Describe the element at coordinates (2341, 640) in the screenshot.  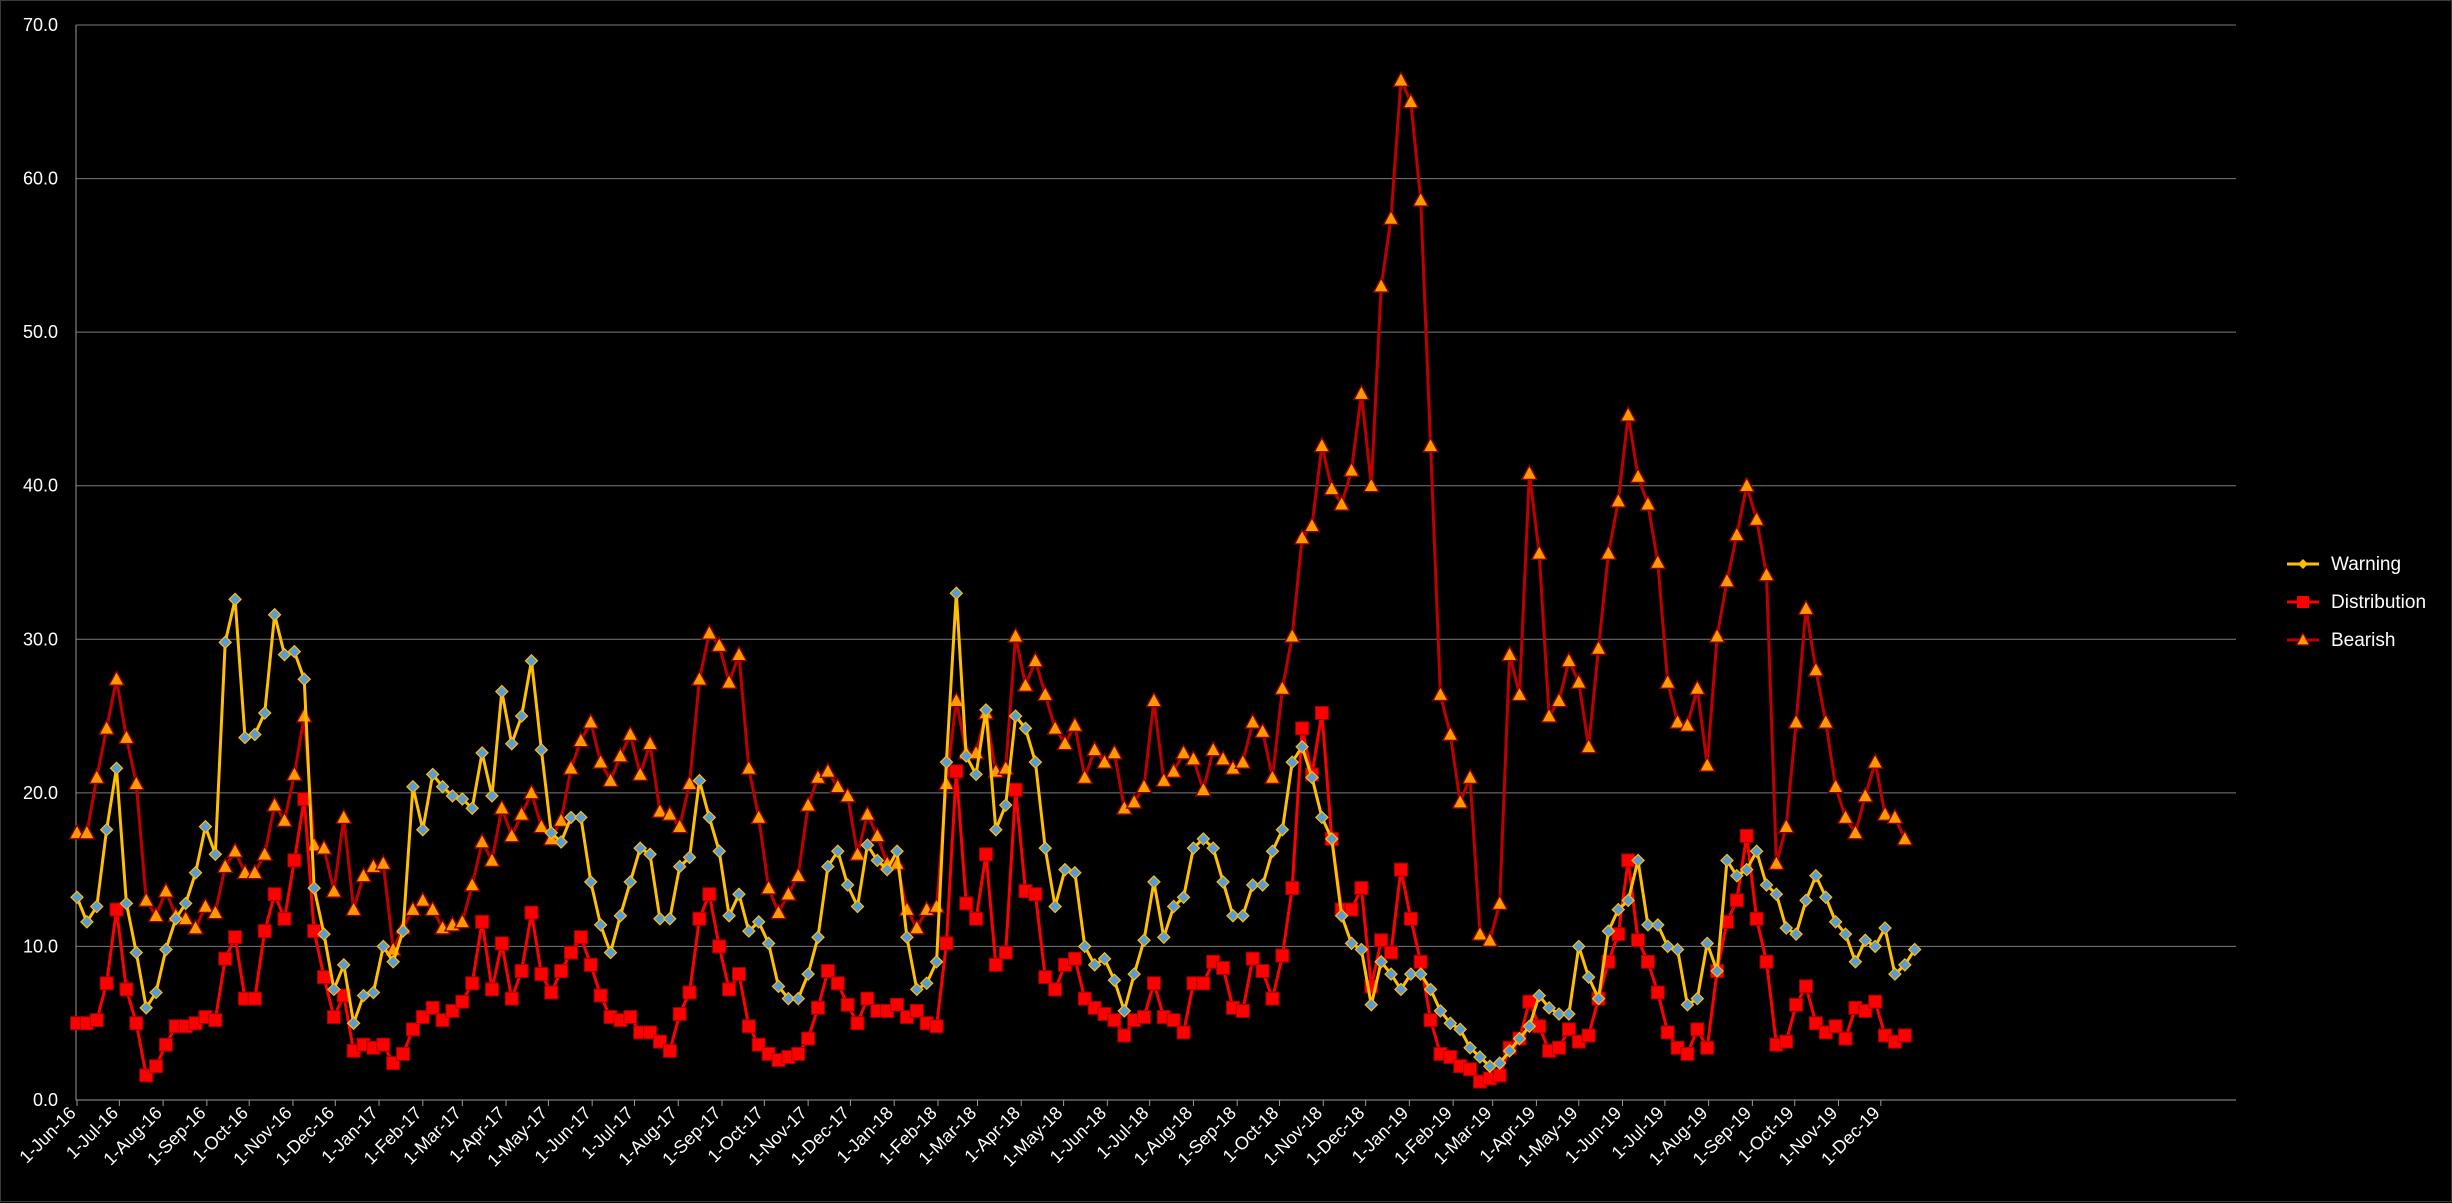
I see `legend-item-bearish: Bearish` at that location.